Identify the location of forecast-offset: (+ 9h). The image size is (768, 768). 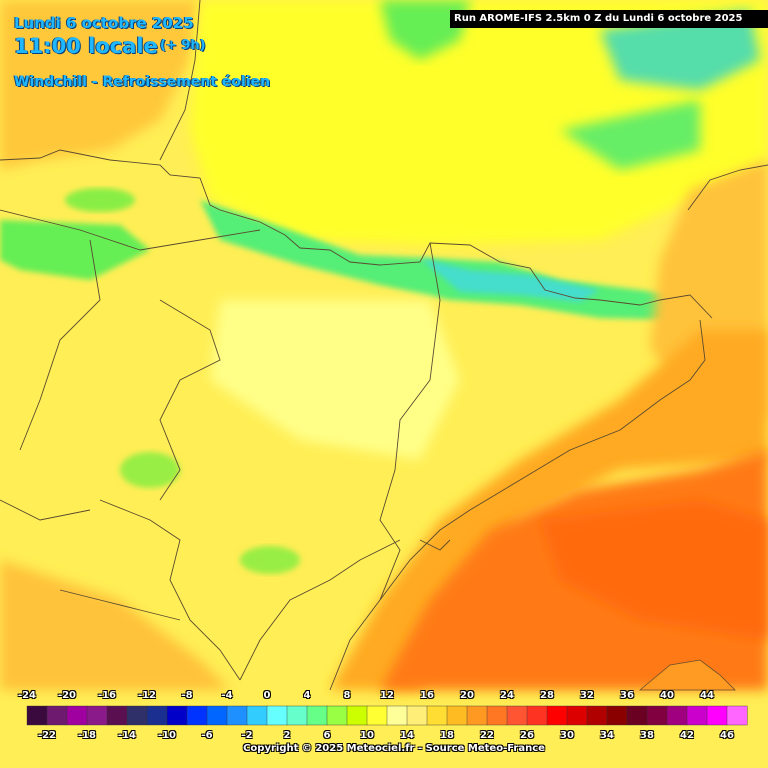
(183, 45).